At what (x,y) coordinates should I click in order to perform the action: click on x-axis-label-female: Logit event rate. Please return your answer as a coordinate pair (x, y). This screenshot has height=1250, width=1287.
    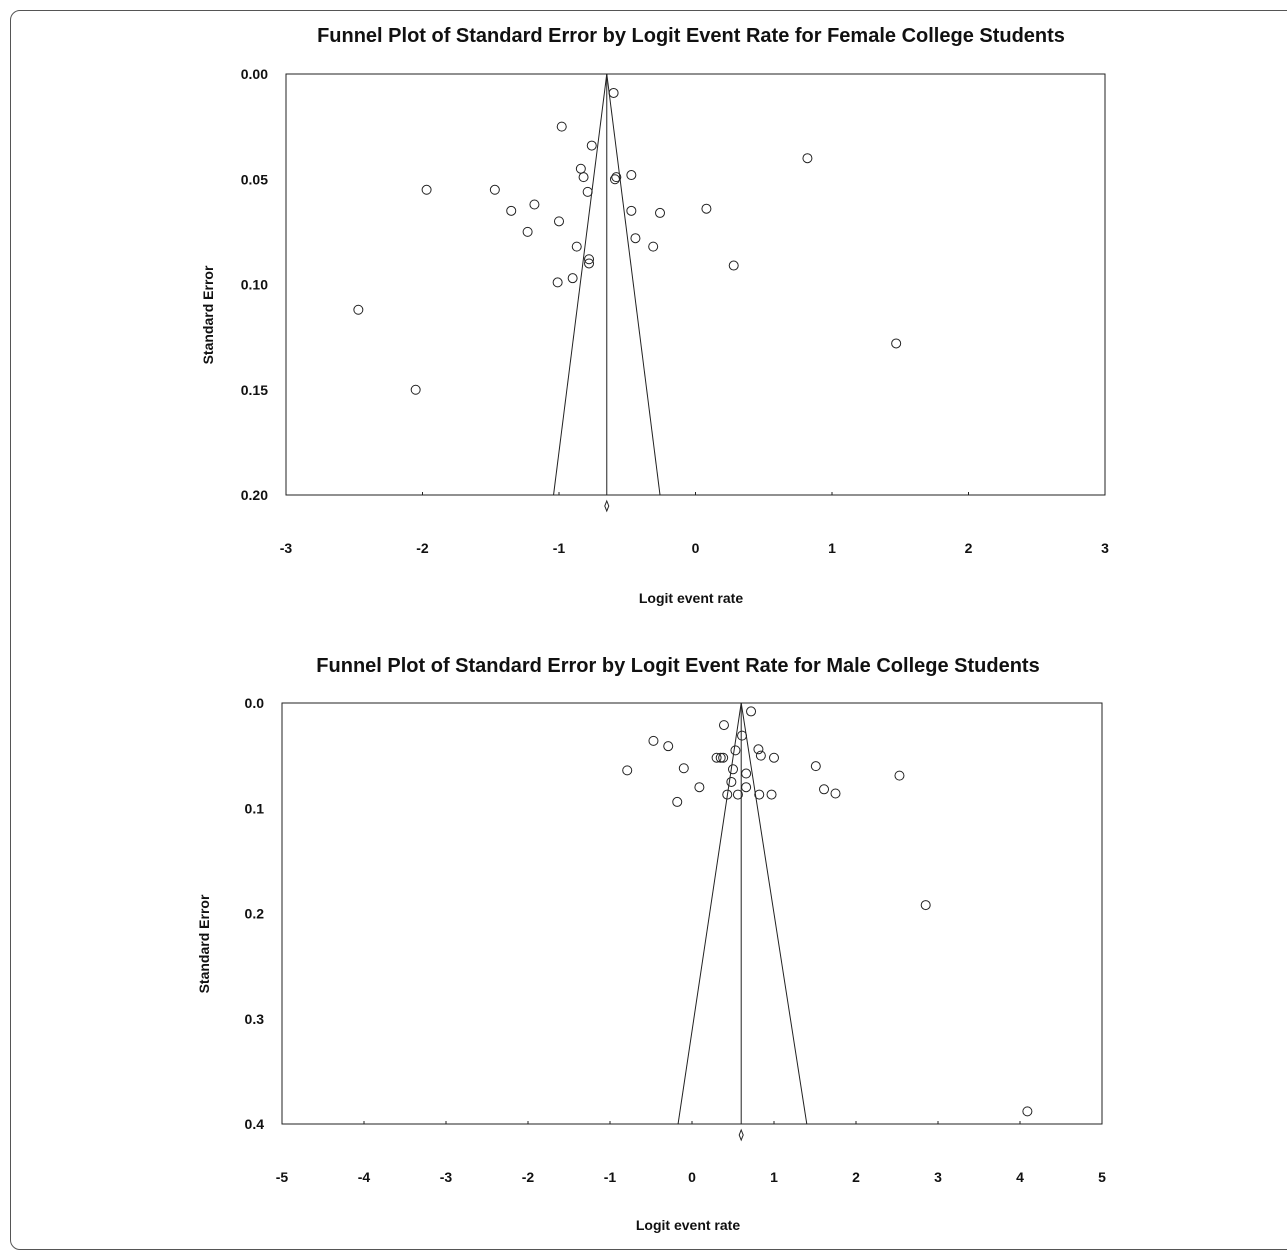
    Looking at the image, I should click on (691, 598).